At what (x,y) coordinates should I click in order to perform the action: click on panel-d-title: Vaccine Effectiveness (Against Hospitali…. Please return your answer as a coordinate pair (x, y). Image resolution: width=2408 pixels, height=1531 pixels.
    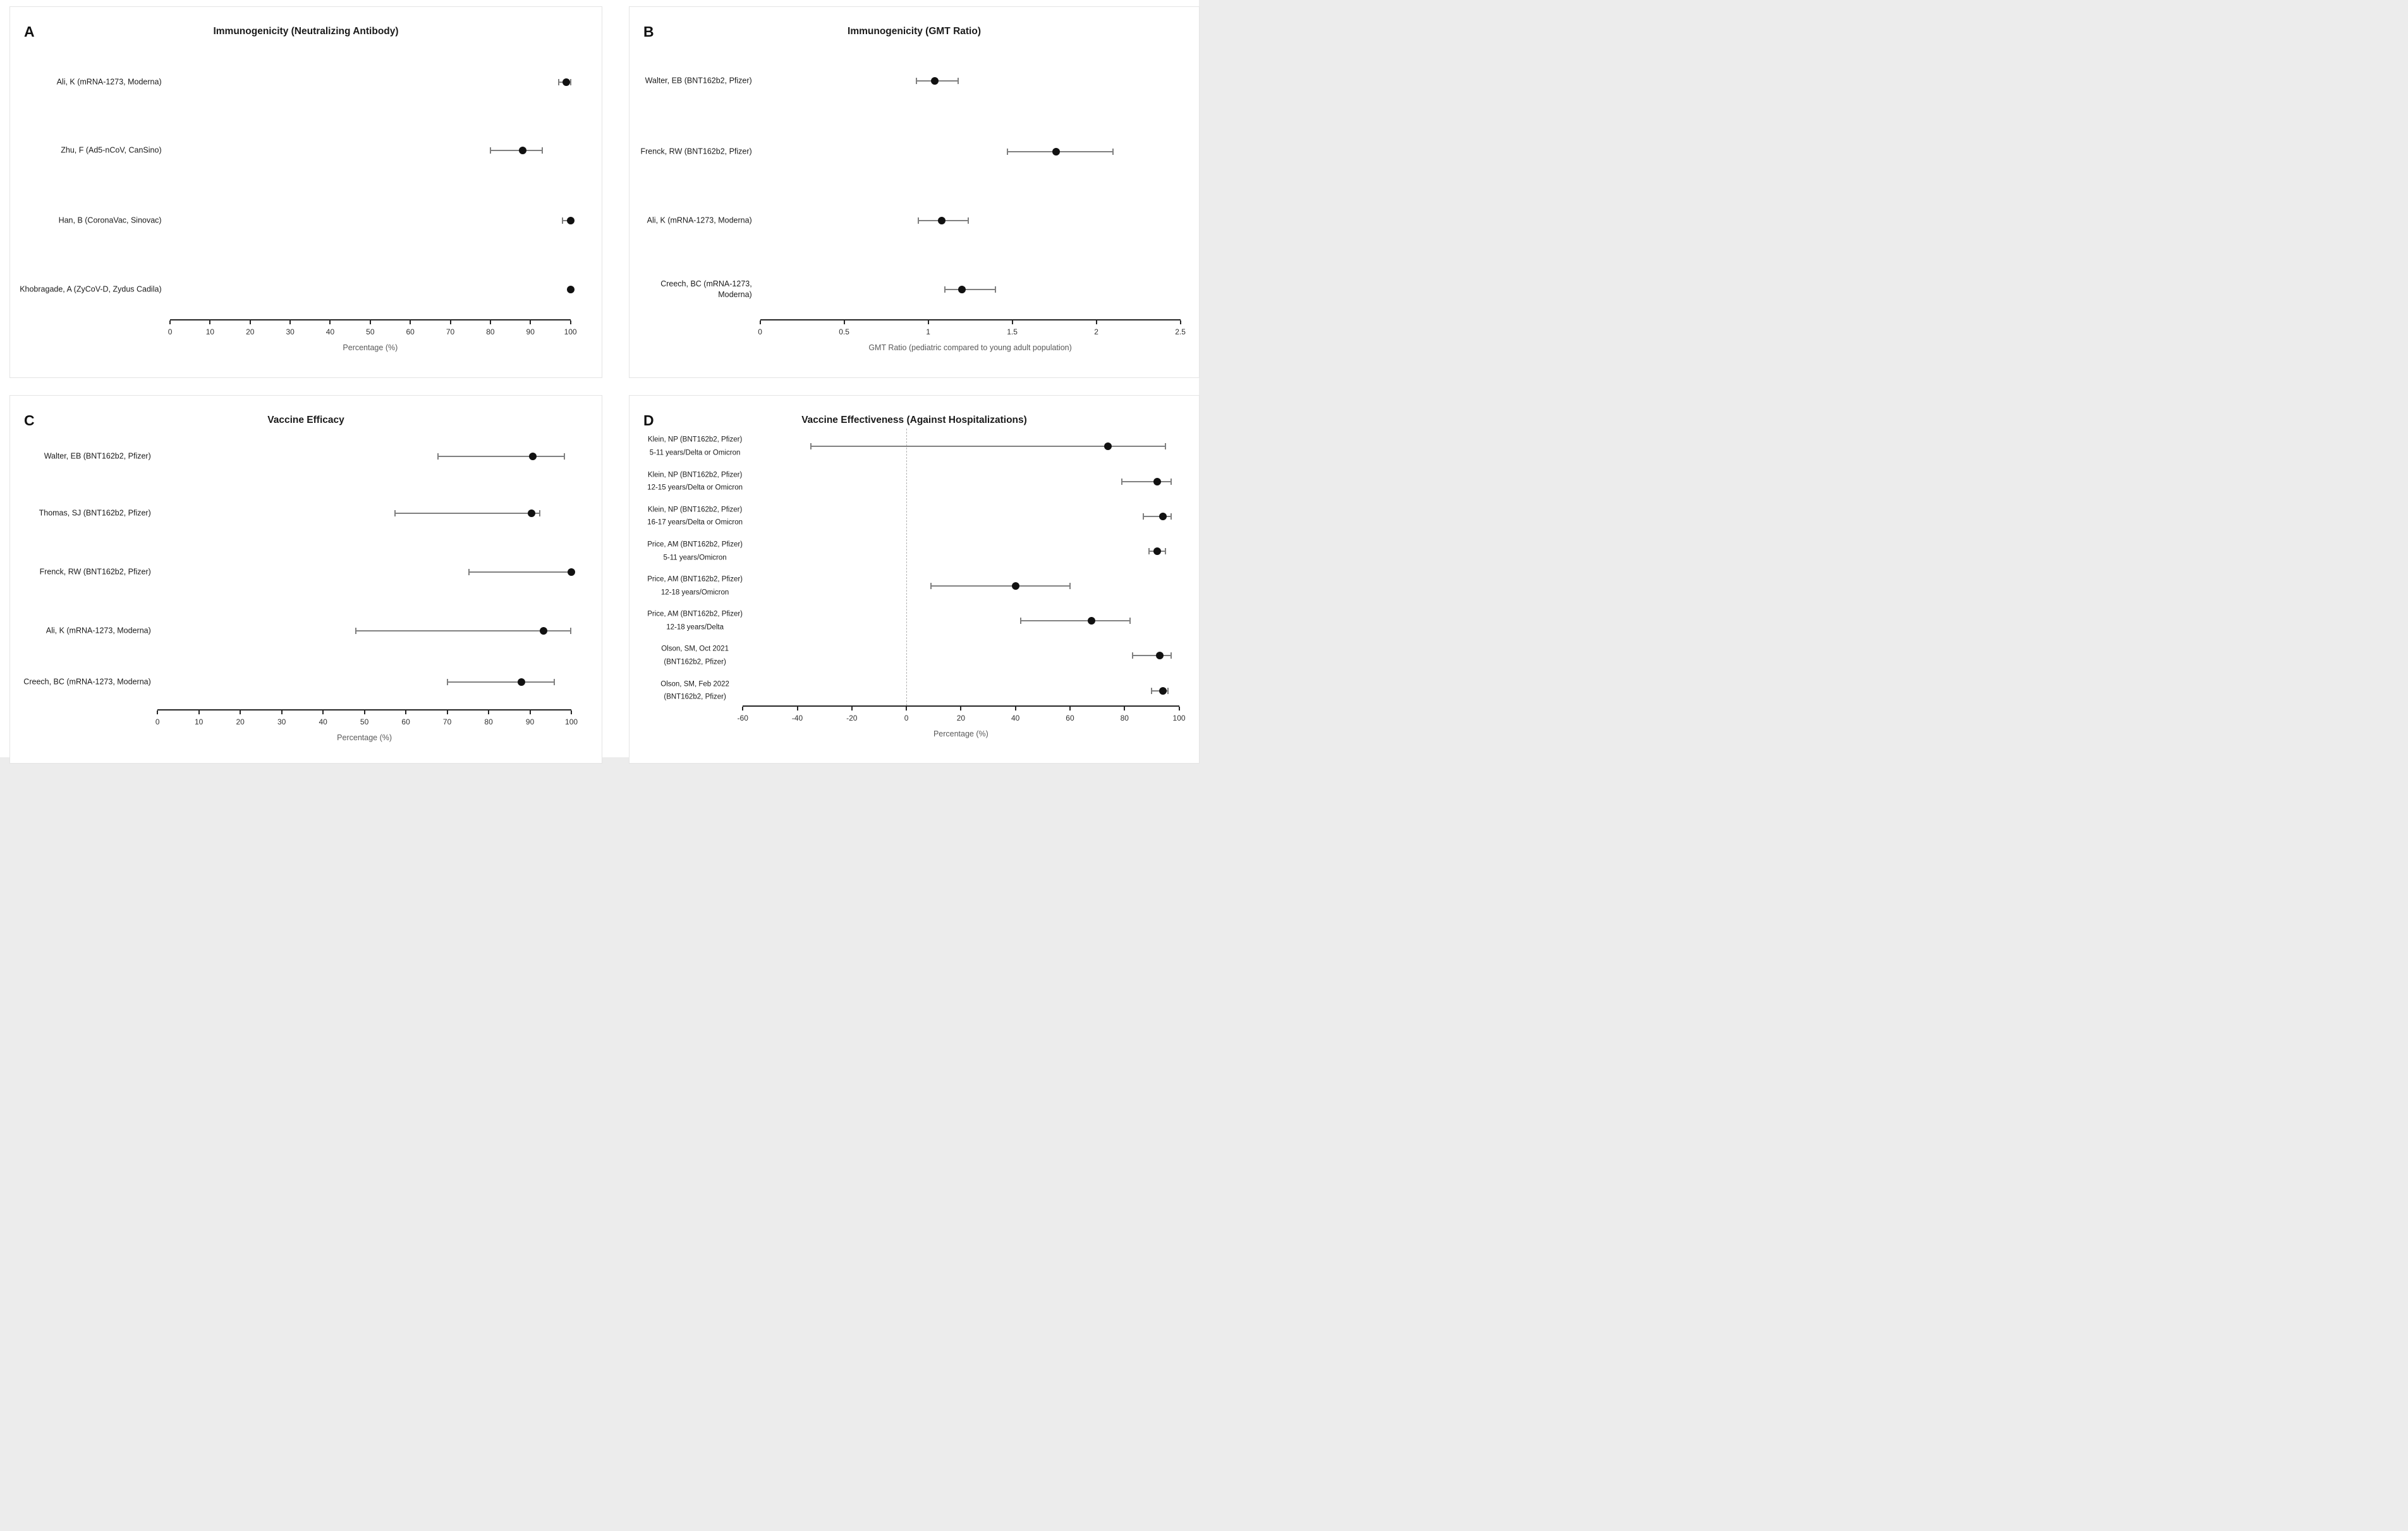
    Looking at the image, I should click on (914, 420).